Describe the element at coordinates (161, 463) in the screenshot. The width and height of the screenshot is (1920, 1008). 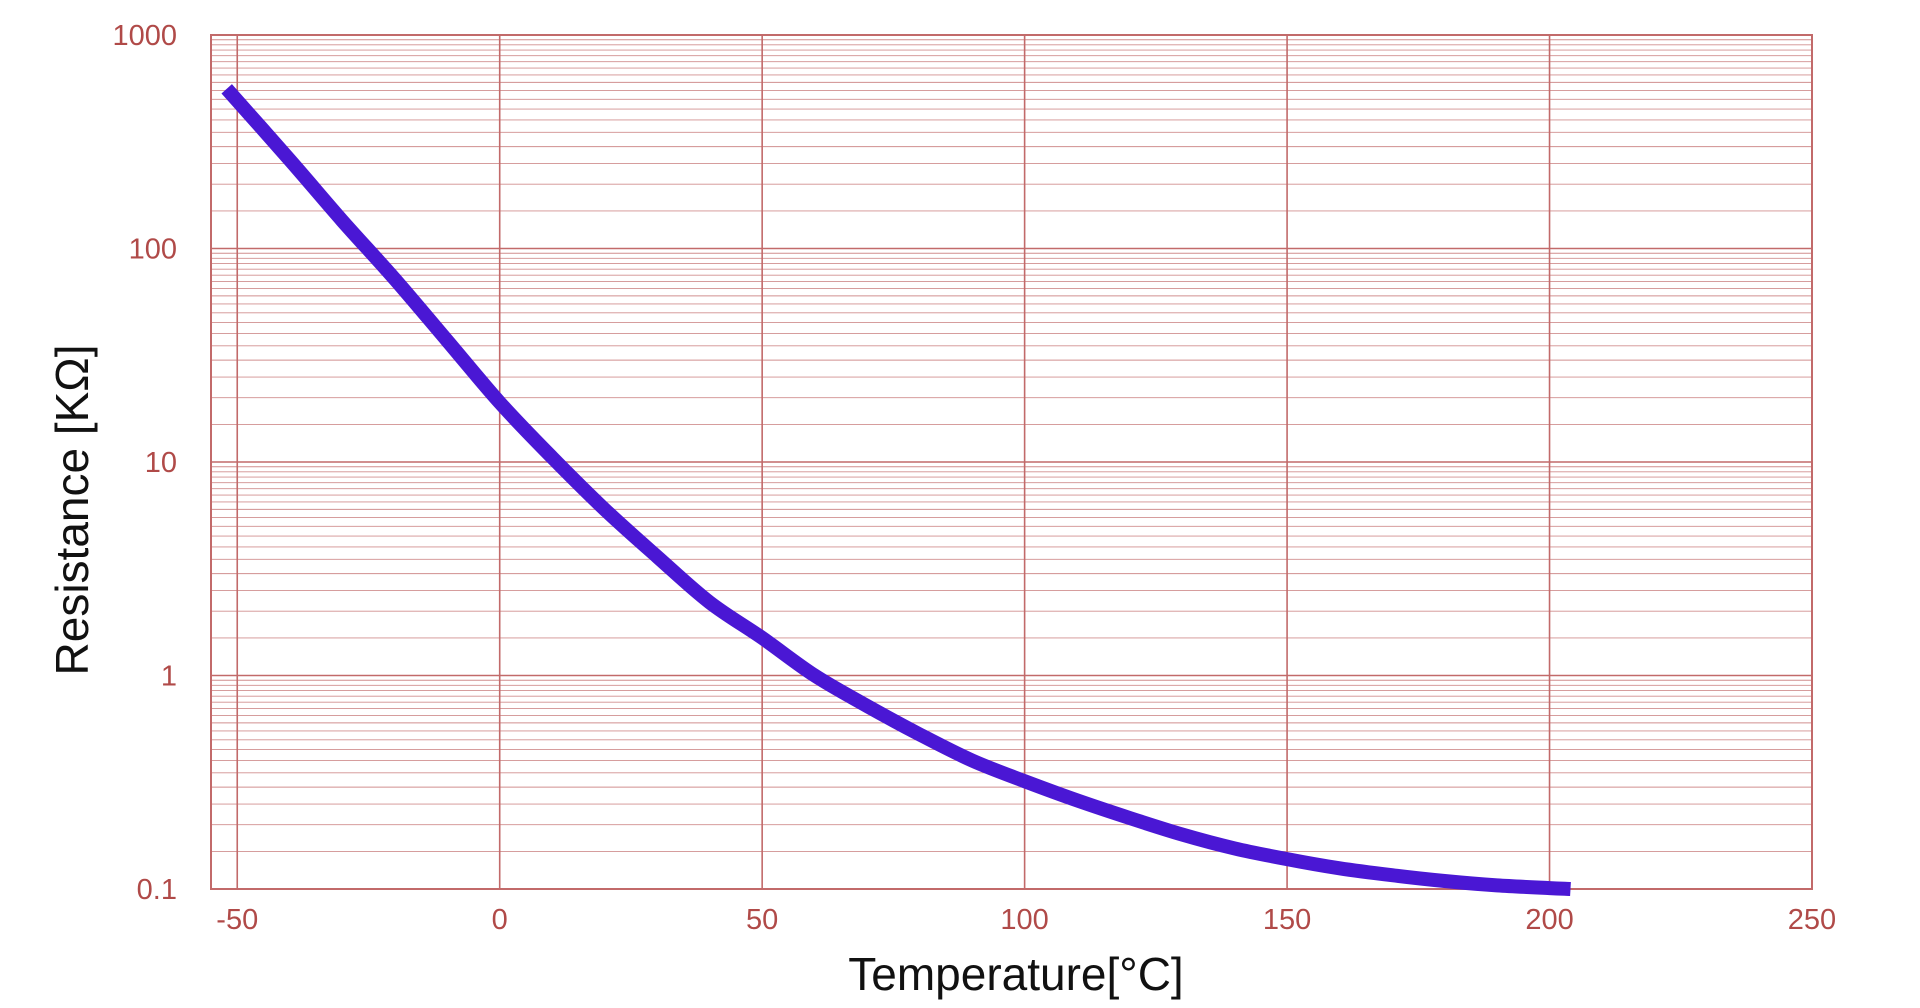
I see `y-tick-label: 10` at that location.